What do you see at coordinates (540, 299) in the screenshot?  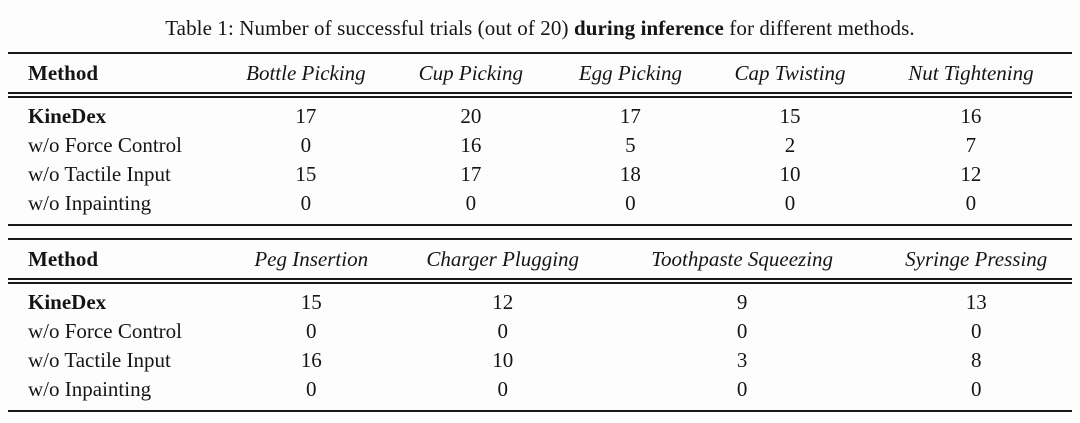 I see `table-row-kinedex: KineDex 15 12 9 13` at bounding box center [540, 299].